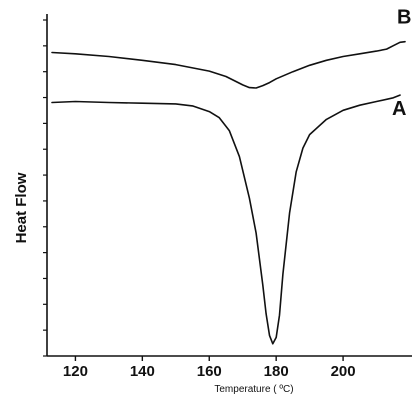 This screenshot has width=418, height=396. Describe the element at coordinates (276, 371) in the screenshot. I see `x-tick-label: 180` at that location.